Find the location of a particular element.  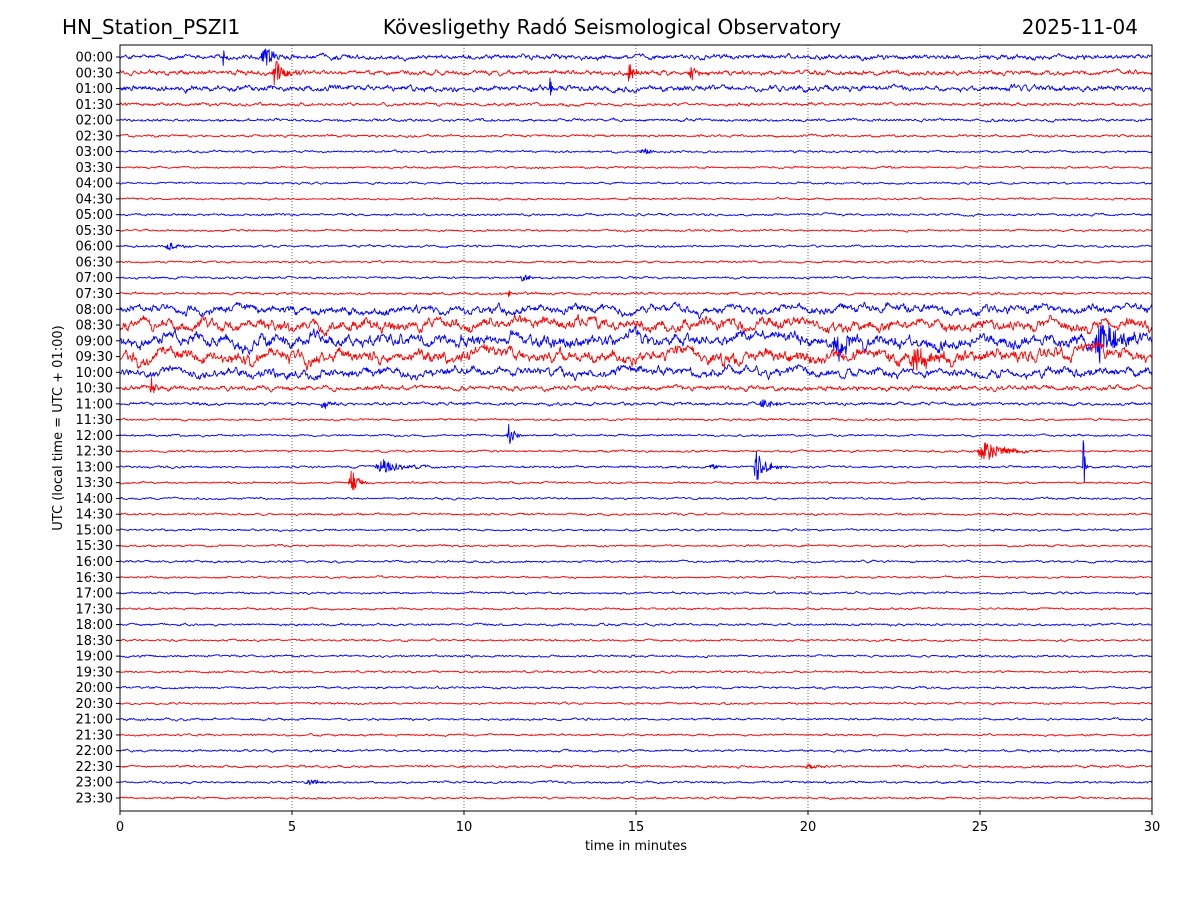

y-tick-label: 13:00 is located at coordinates (94, 467).